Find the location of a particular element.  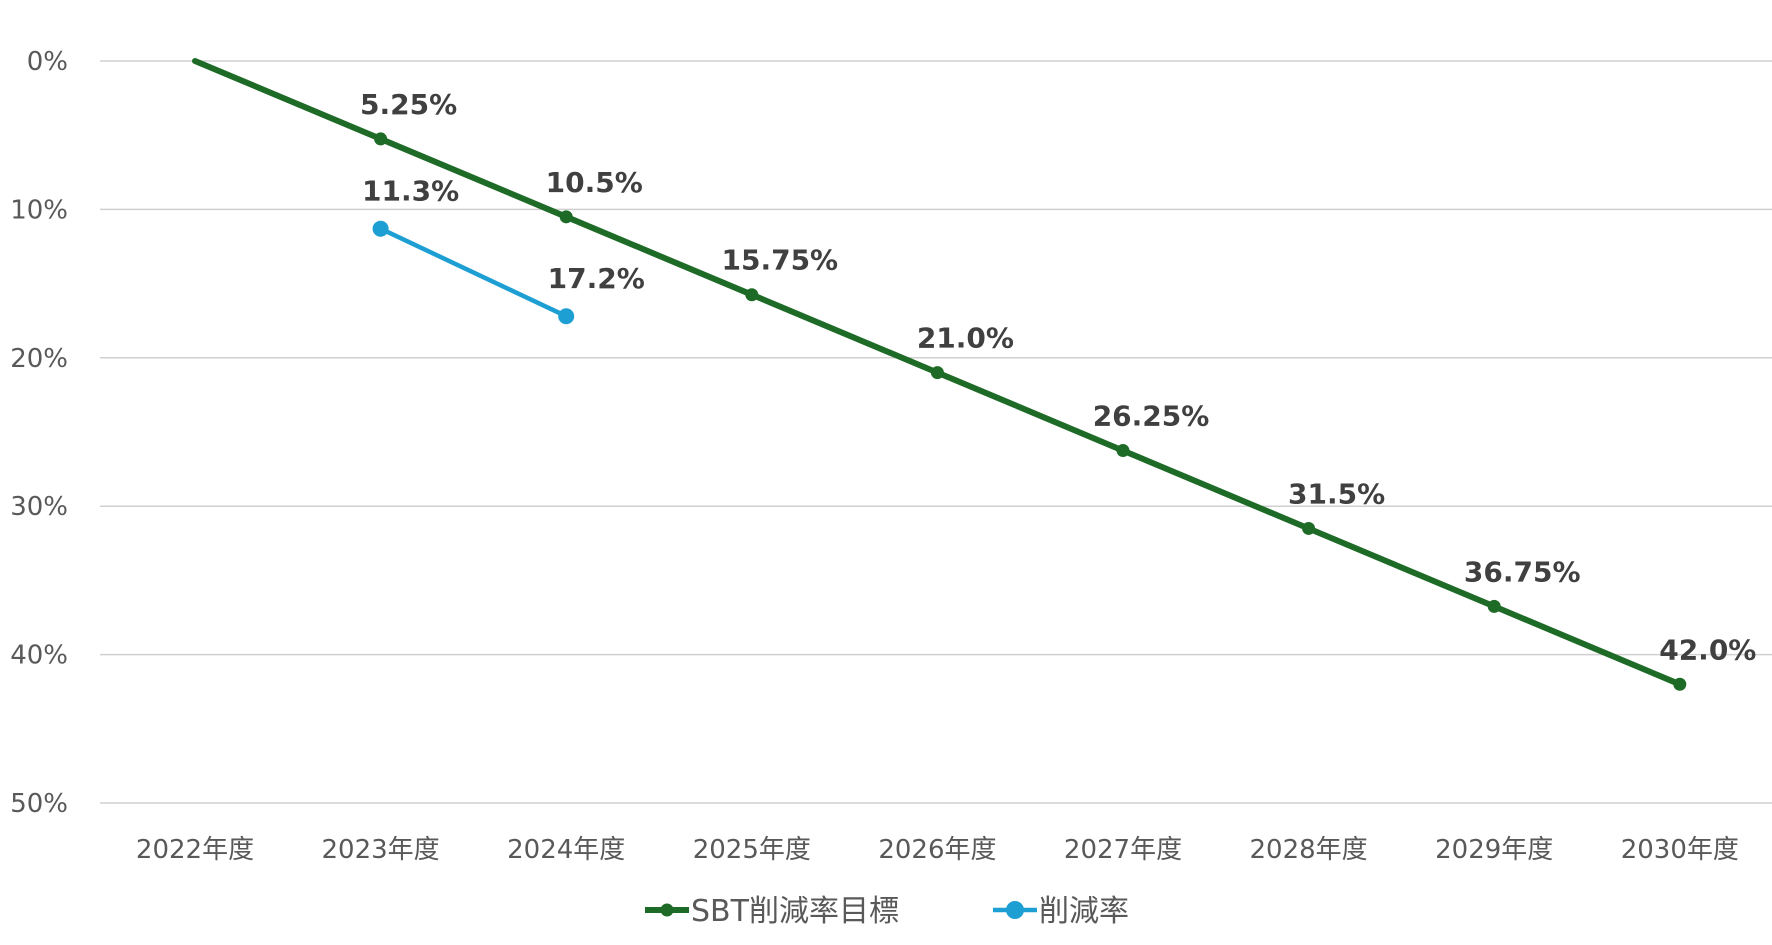

data-label: 17.2% is located at coordinates (596, 278).